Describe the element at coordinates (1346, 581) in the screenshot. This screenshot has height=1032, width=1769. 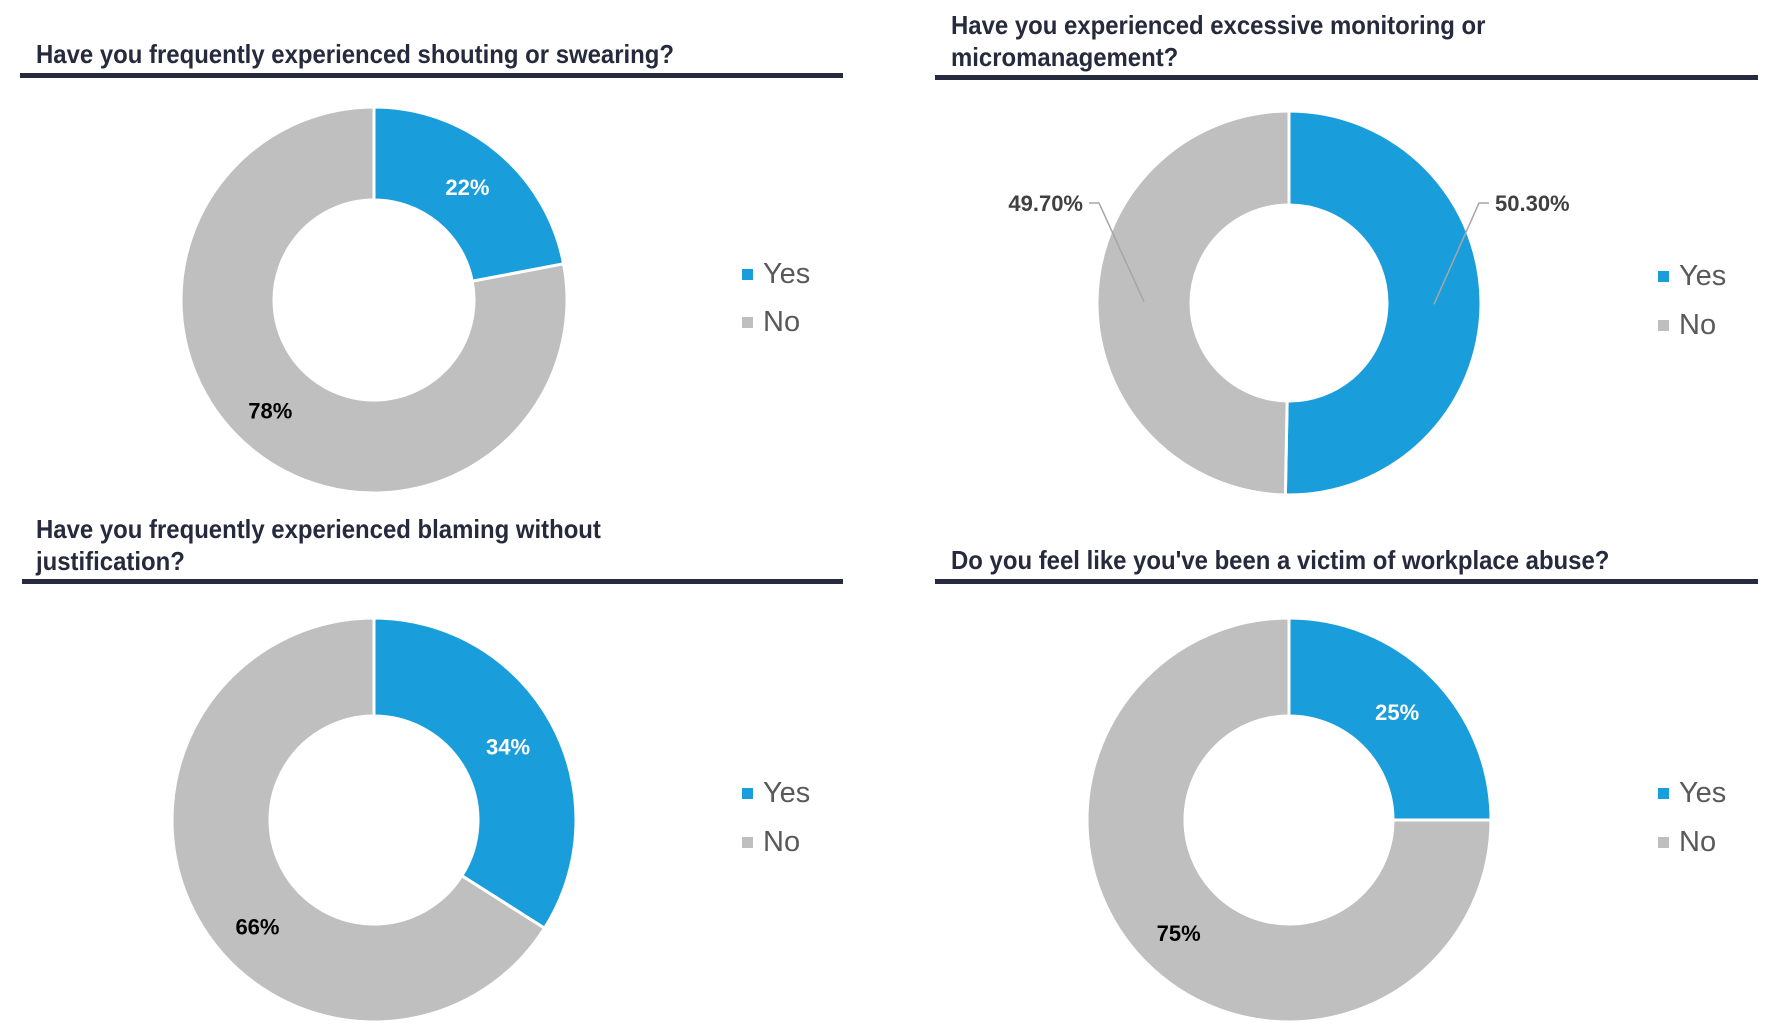
I see `chart4-title-rule` at that location.